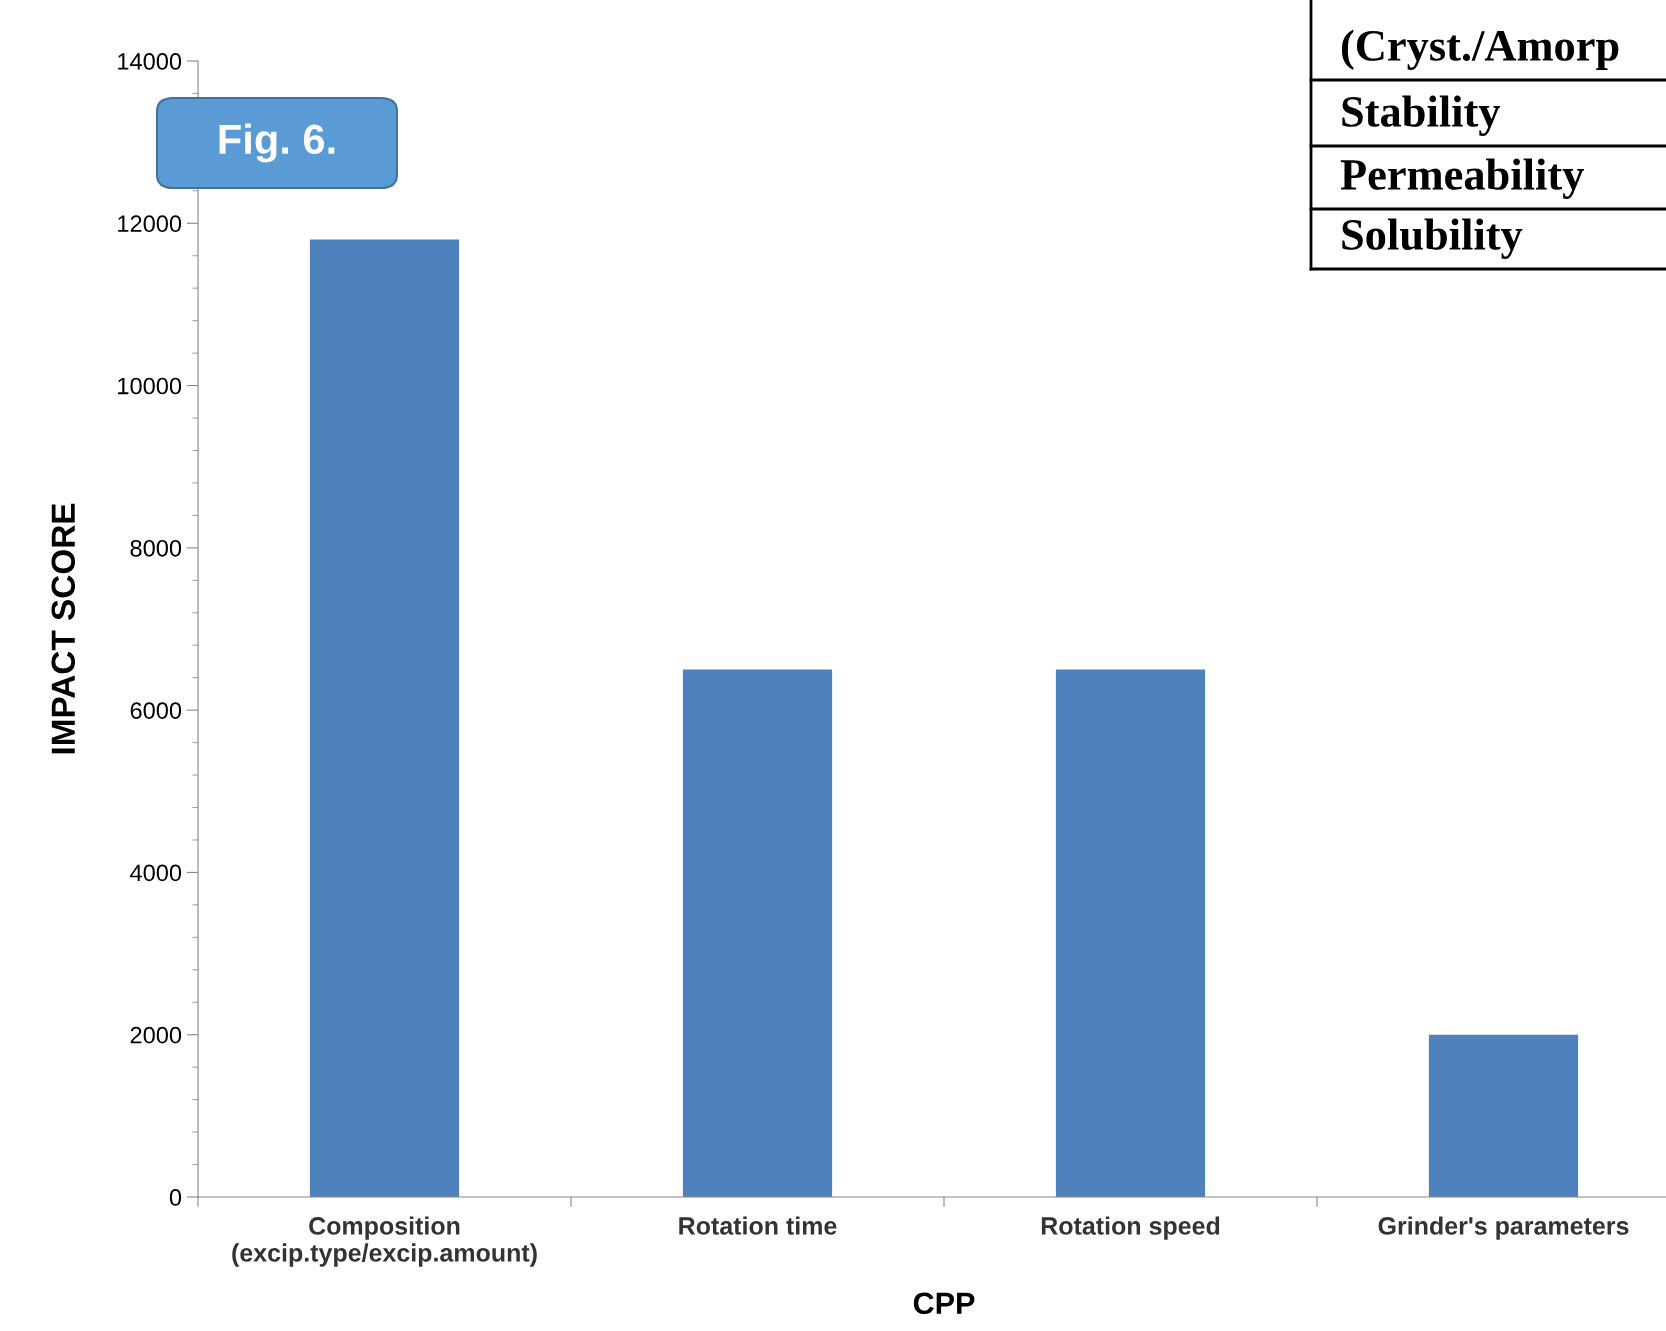 The image size is (1666, 1331). What do you see at coordinates (758, 1225) in the screenshot?
I see `x-tick-label: Rotation time` at bounding box center [758, 1225].